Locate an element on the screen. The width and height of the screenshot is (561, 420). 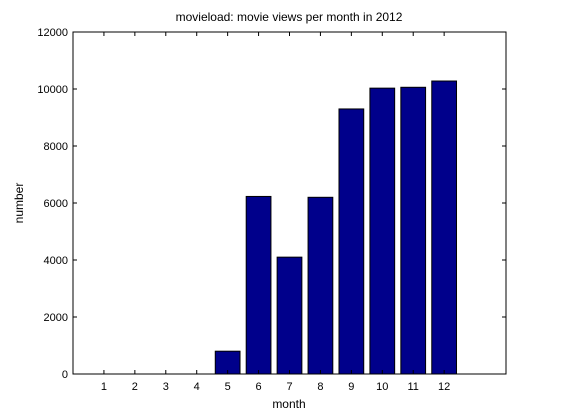
y-tick-label: 12000 is located at coordinates (52, 33).